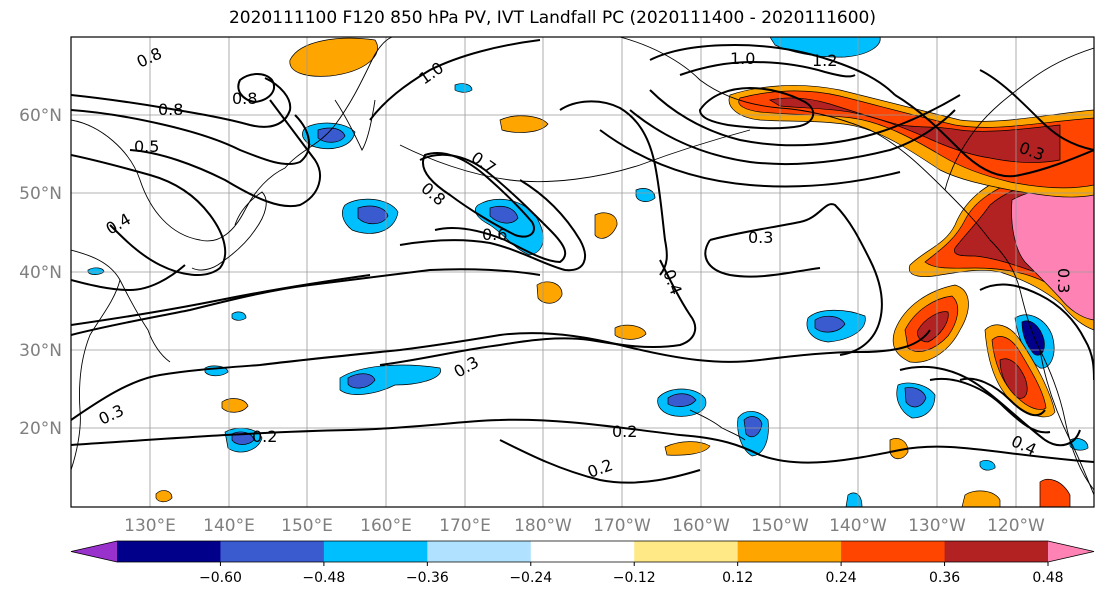 Image resolution: width=1105 pixels, height=601 pixels. Describe the element at coordinates (753, 427) in the screenshot. I see `shade-dkblue-155w` at that location.